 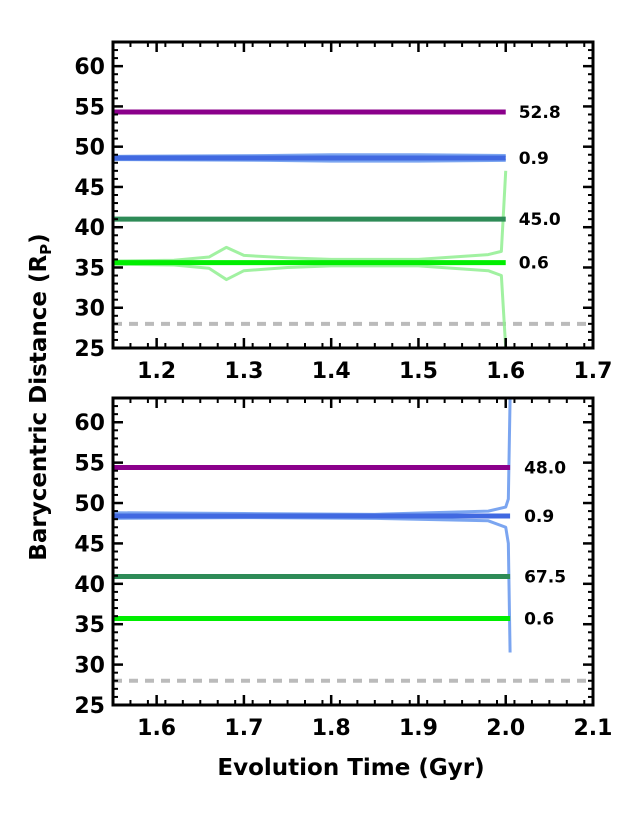 I want to click on x-tick-label: 1.4, so click(x=331, y=371).